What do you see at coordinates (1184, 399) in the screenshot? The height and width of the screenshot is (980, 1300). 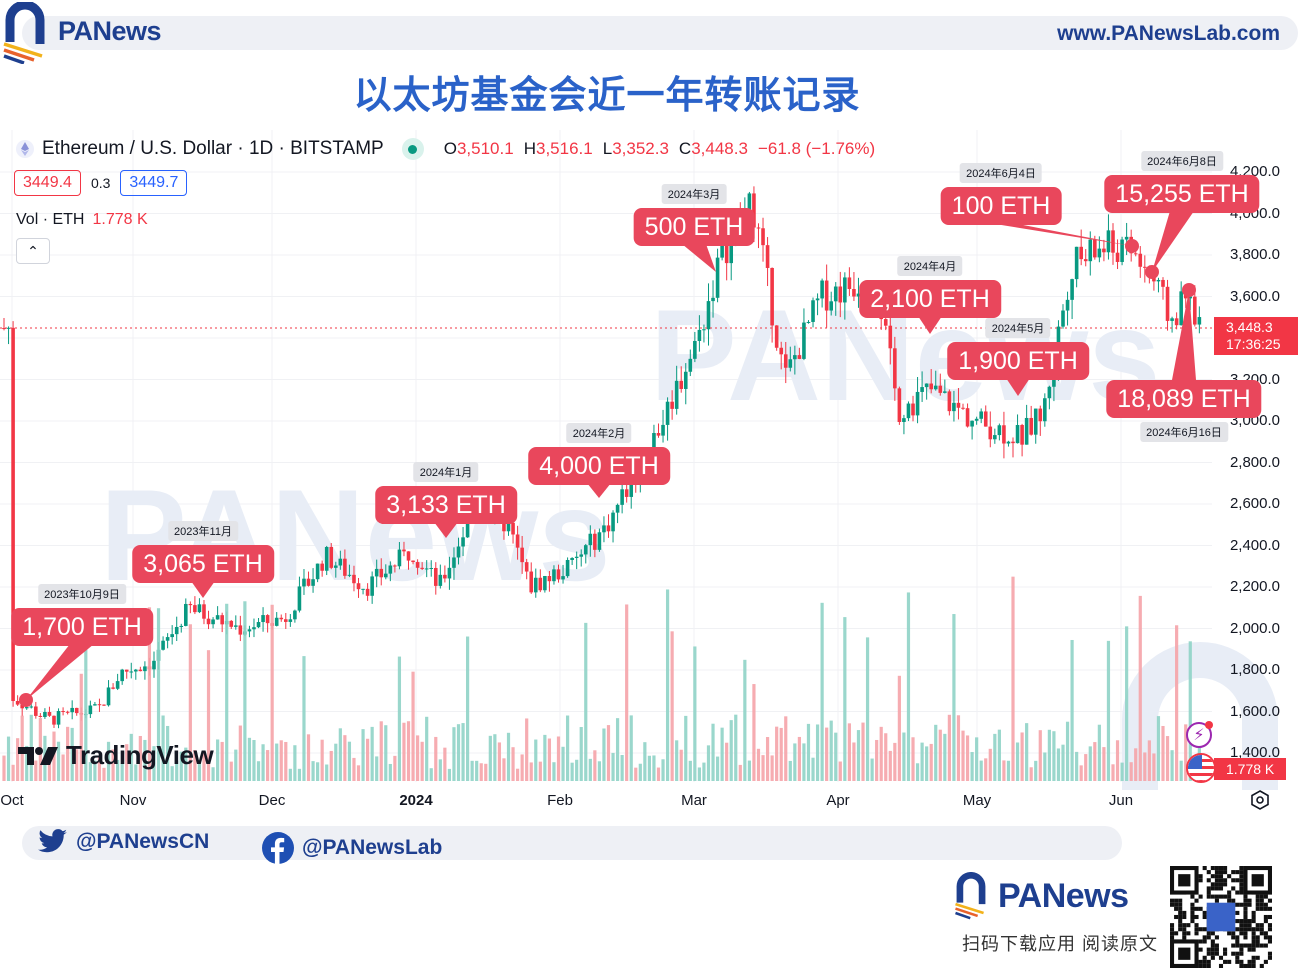 I see `annotation-amount: 18,089 ETH` at bounding box center [1184, 399].